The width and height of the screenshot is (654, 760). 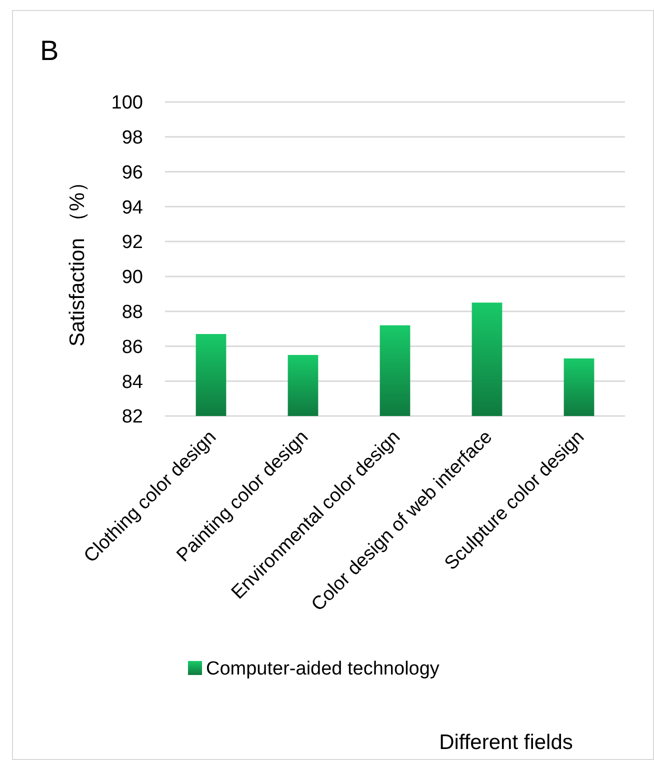 What do you see at coordinates (132, 417) in the screenshot?
I see `y-tick-label: 82` at bounding box center [132, 417].